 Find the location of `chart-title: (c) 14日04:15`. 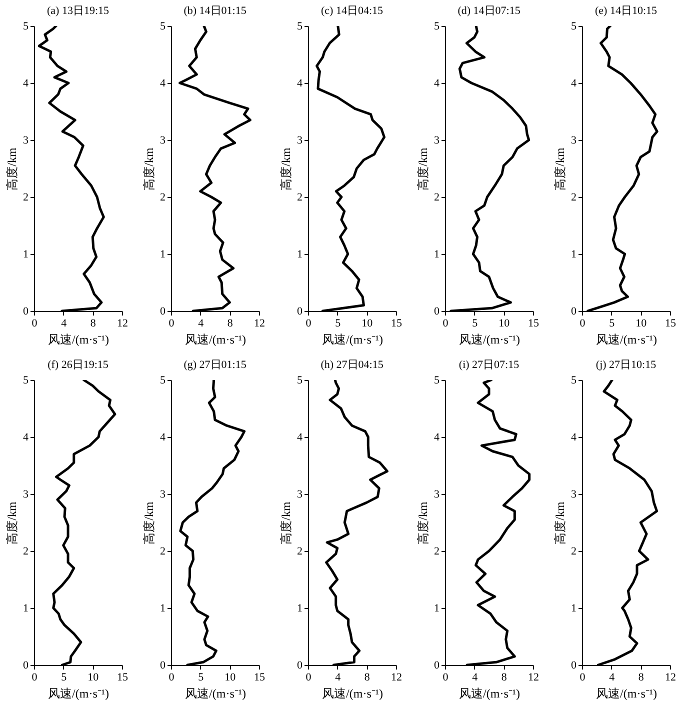

chart-title: (c) 14日04:15 is located at coordinates (352, 11).